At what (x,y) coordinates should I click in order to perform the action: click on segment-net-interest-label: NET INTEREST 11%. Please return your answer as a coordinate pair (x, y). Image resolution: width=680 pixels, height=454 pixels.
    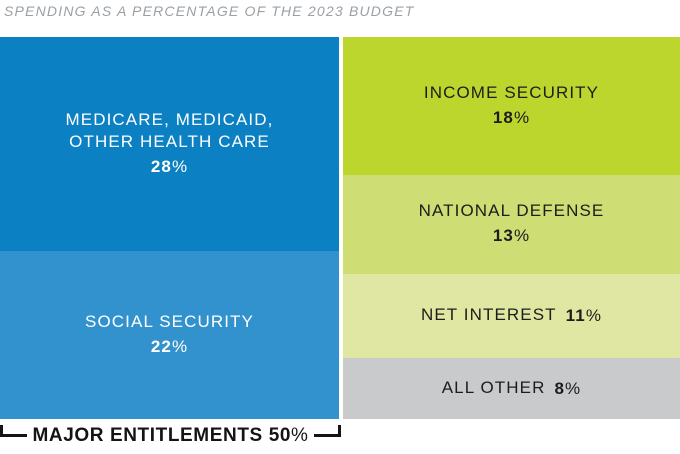
    Looking at the image, I should click on (511, 315).